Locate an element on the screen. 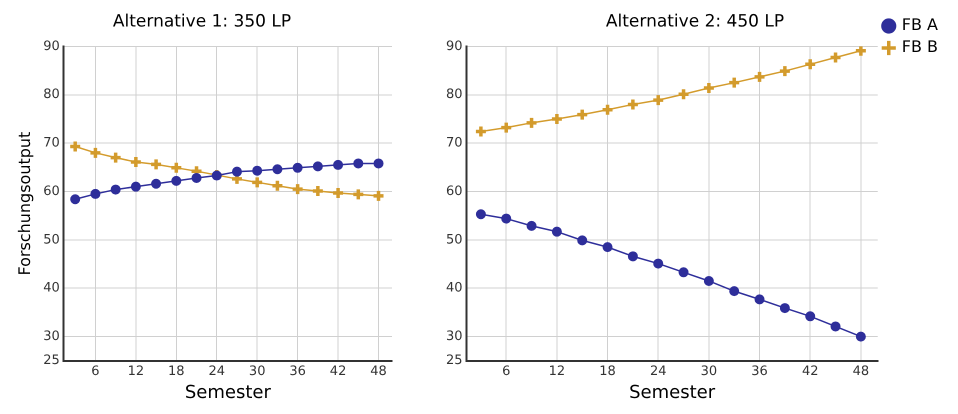 The height and width of the screenshot is (414, 958). chart-title: Alternative 1: 350 LP is located at coordinates (202, 22).